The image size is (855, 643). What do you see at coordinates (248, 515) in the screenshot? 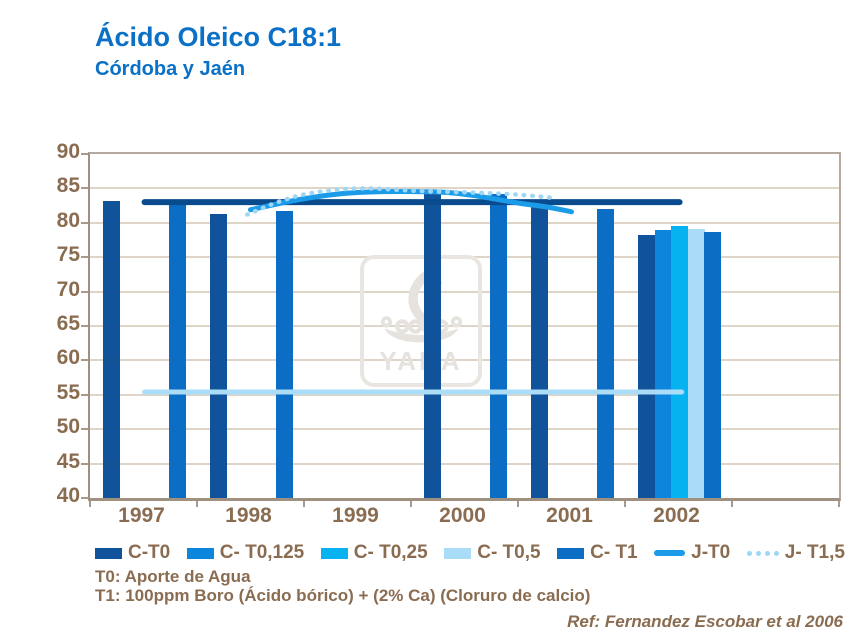
I see `x-label-1998: 1998` at bounding box center [248, 515].